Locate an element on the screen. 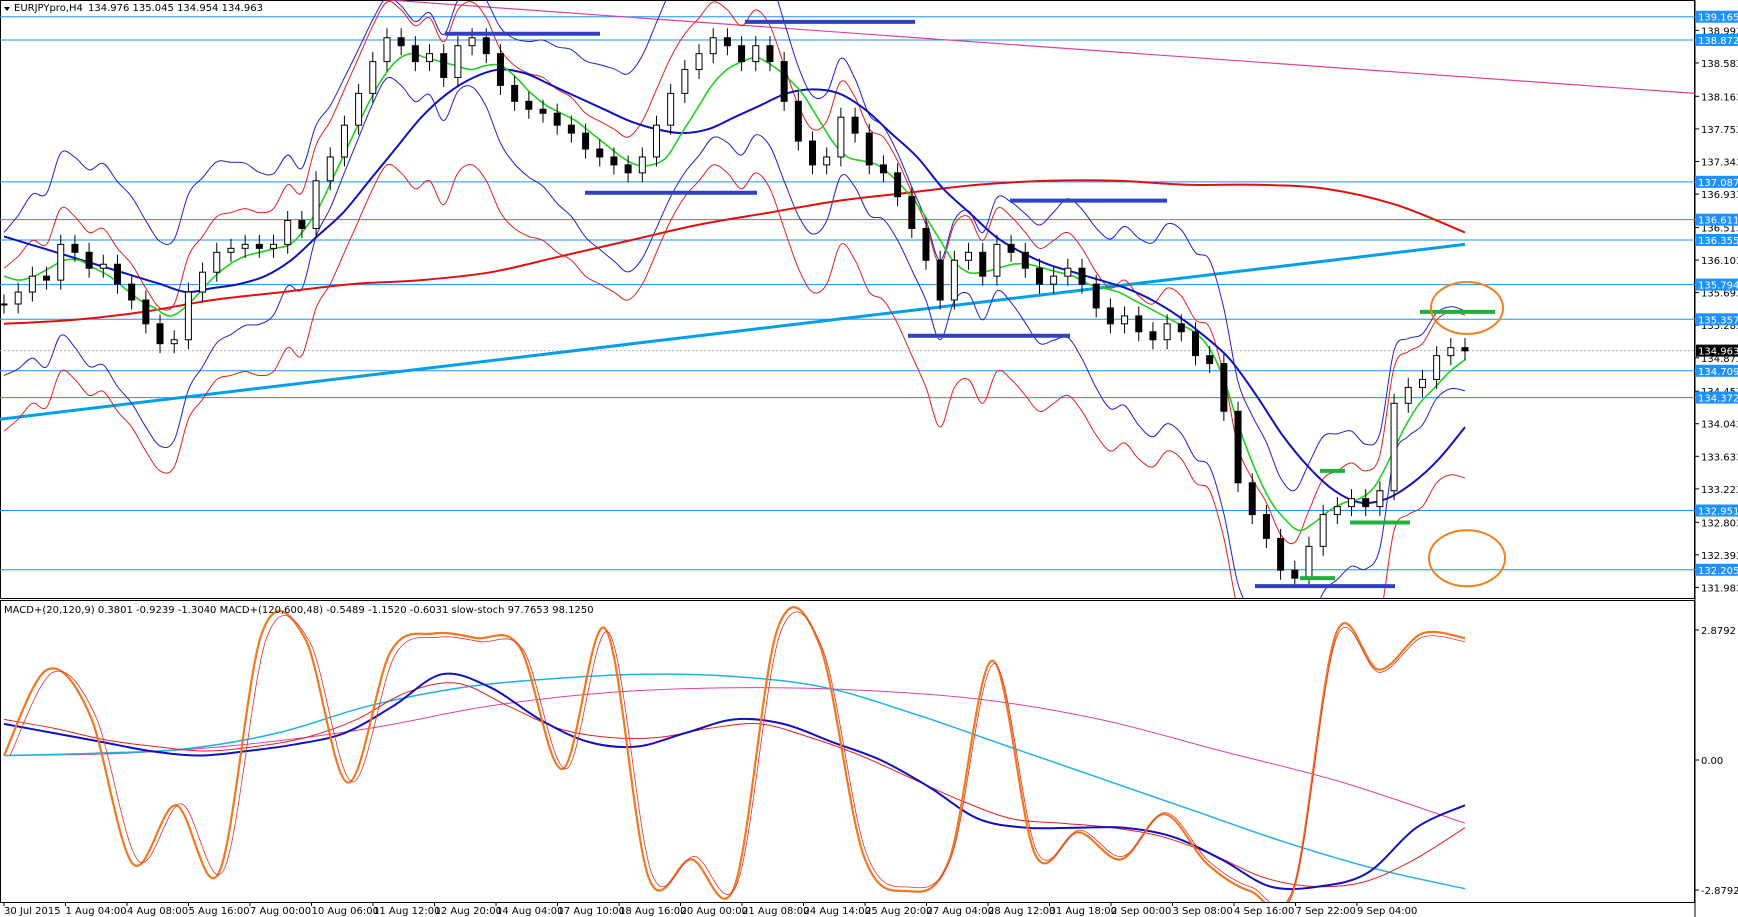 Image resolution: width=1738 pixels, height=917 pixels. red-sma-line is located at coordinates (734, 252).